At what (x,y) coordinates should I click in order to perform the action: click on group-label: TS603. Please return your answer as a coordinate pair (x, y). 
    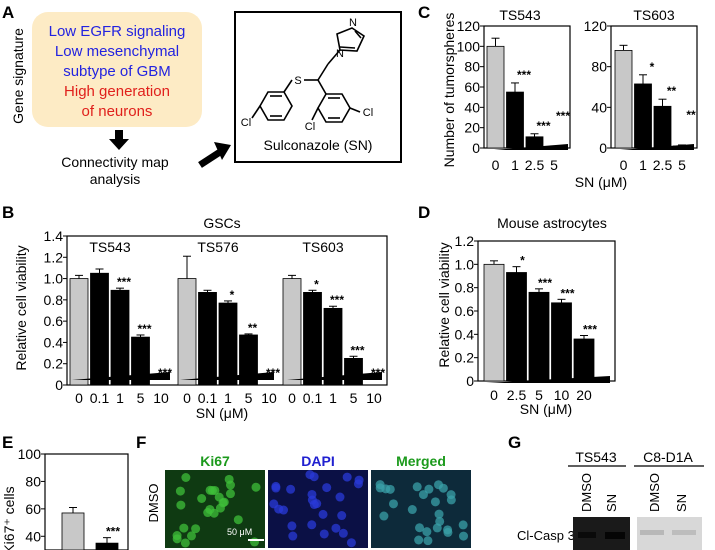
    Looking at the image, I should click on (322, 247).